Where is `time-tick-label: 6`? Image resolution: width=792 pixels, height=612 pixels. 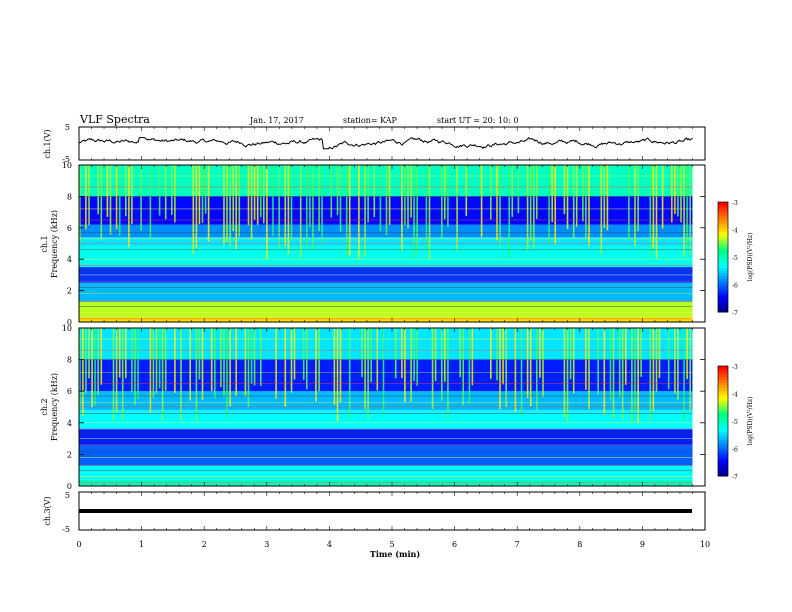 time-tick-label: 6 is located at coordinates (454, 544).